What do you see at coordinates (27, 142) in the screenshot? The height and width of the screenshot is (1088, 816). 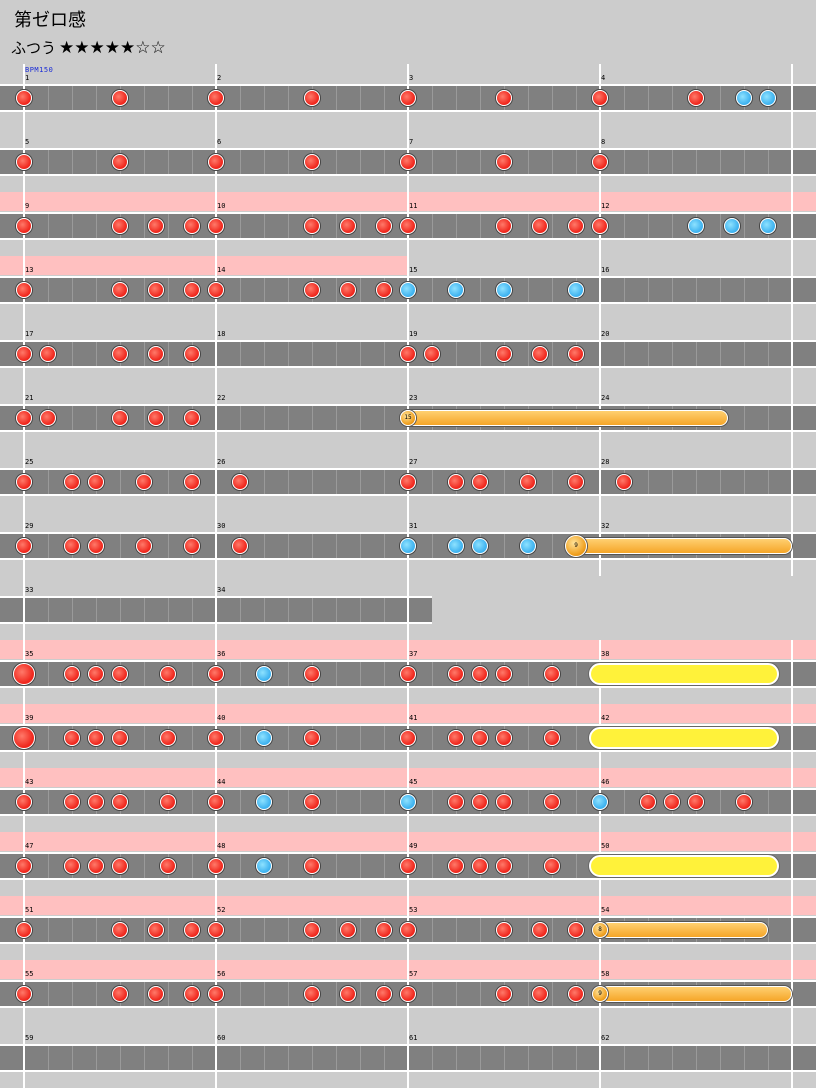 I see `measure-number: 5` at bounding box center [27, 142].